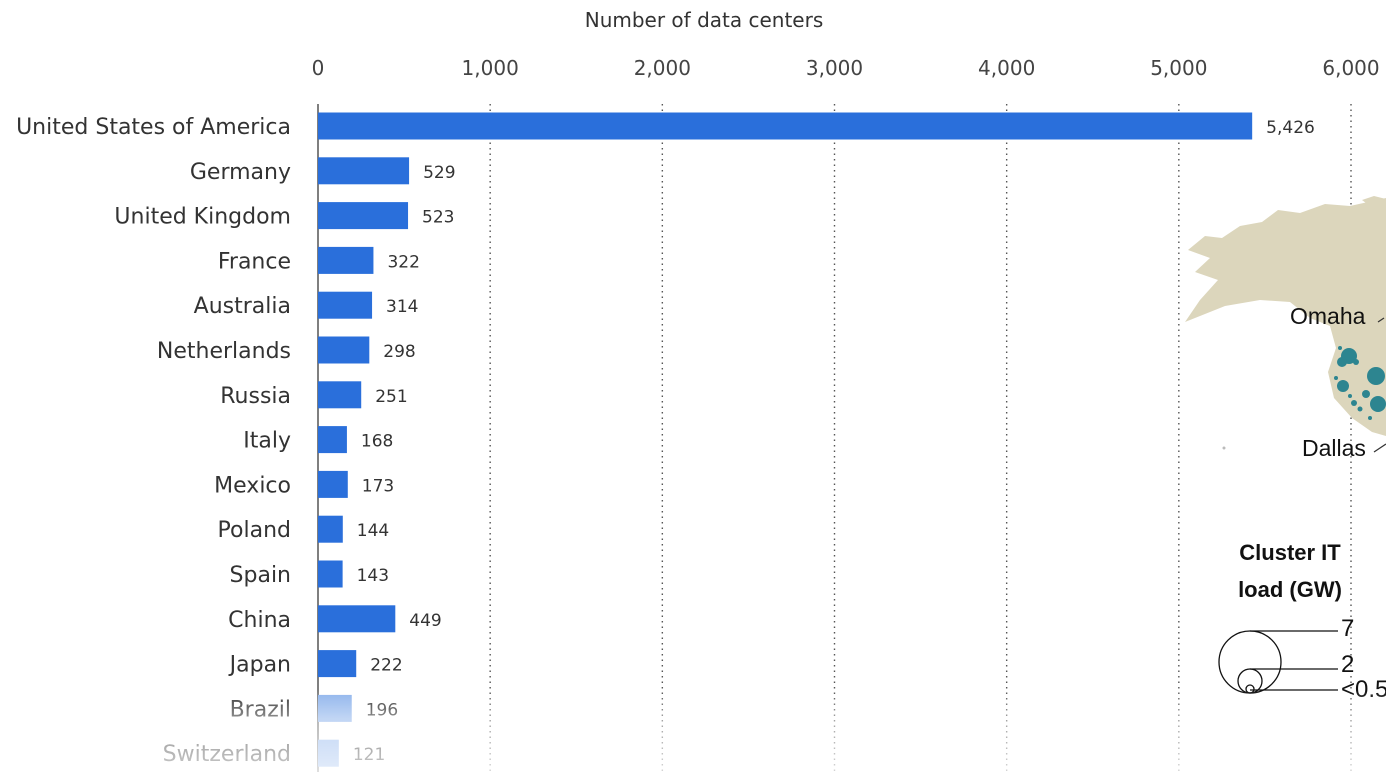 This screenshot has height=772, width=1386. Describe the element at coordinates (1374, 201) in the screenshot. I see `map-island` at that location.